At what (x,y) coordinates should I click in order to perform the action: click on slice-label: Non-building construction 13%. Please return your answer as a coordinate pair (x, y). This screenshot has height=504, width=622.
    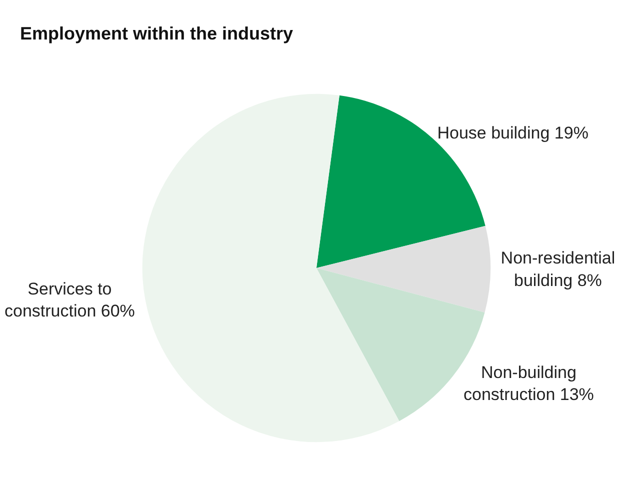
    Looking at the image, I should click on (529, 383).